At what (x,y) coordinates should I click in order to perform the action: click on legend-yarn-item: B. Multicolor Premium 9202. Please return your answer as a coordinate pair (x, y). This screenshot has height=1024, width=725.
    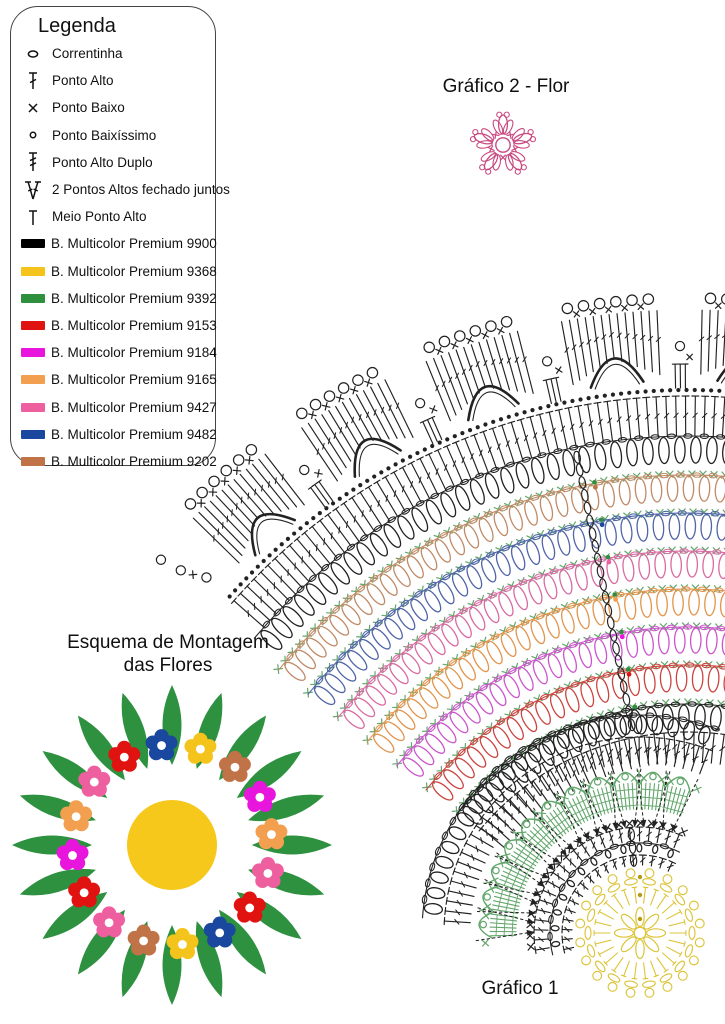
    Looking at the image, I should click on (114, 461).